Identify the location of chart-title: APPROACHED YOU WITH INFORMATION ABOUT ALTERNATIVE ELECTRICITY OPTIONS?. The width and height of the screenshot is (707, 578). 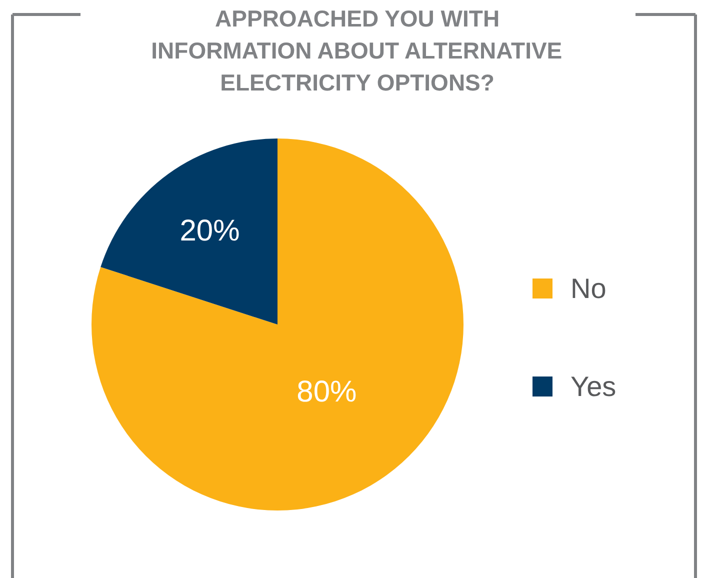
(356, 51).